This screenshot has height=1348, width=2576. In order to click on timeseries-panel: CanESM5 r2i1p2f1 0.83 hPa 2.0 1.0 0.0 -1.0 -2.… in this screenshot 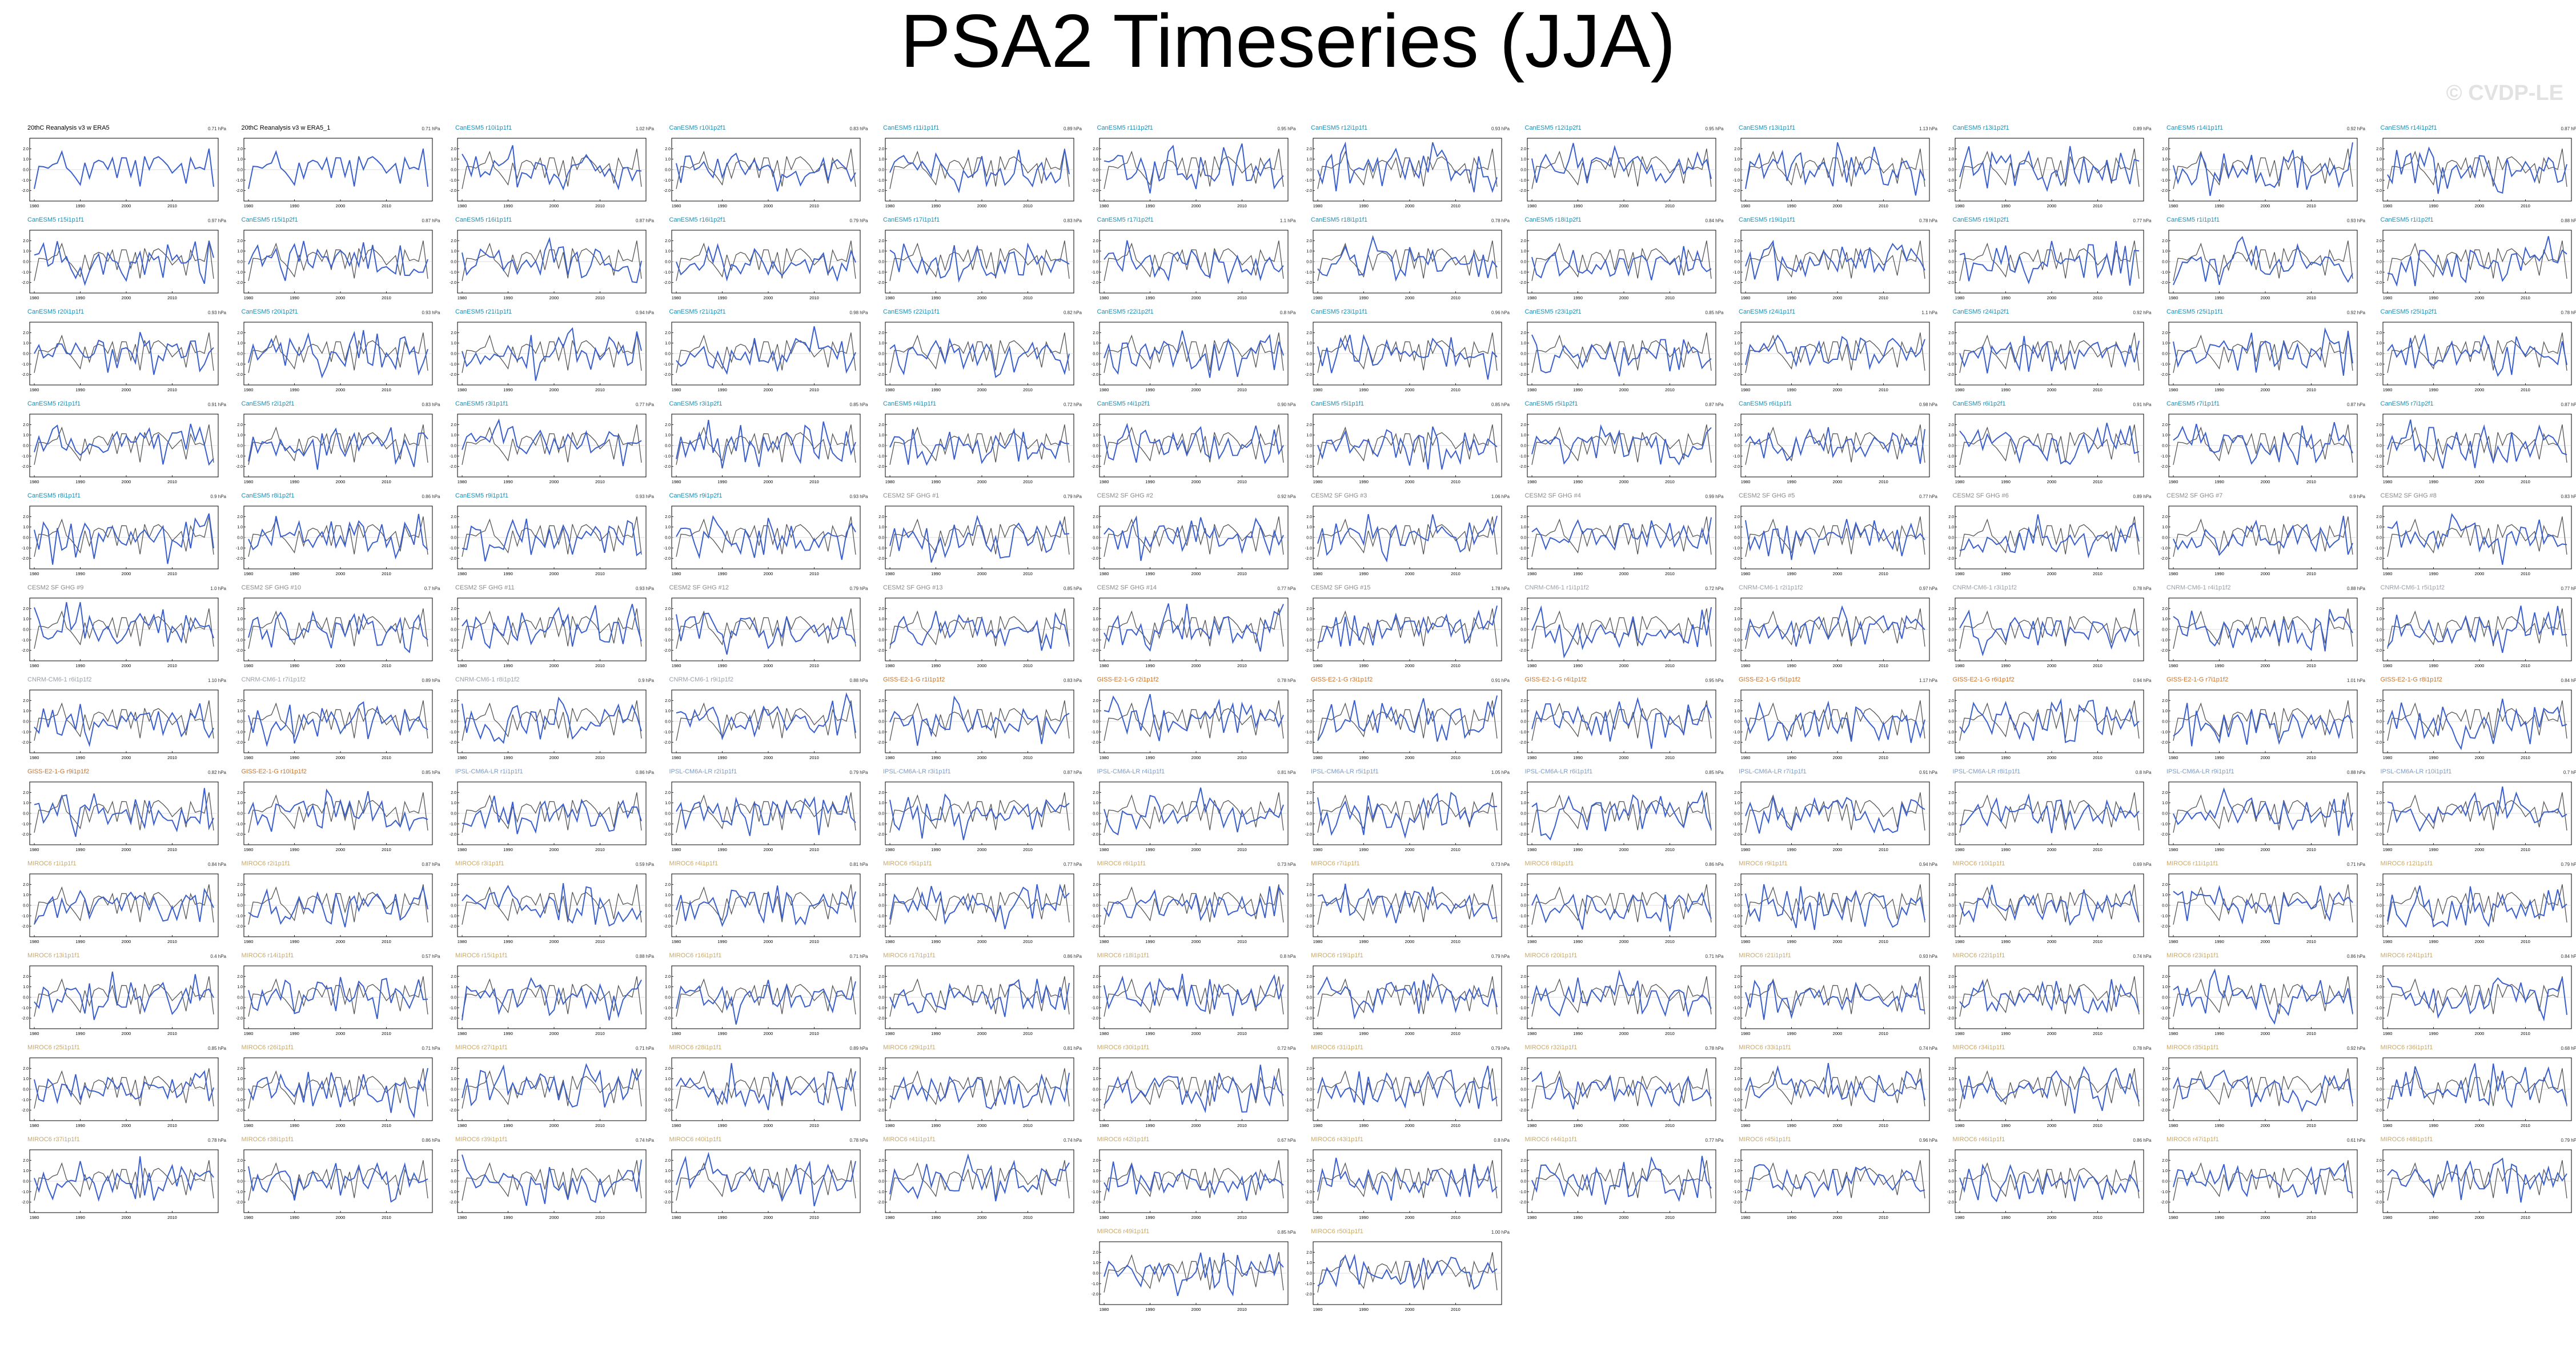, I will do `click(339, 443)`.